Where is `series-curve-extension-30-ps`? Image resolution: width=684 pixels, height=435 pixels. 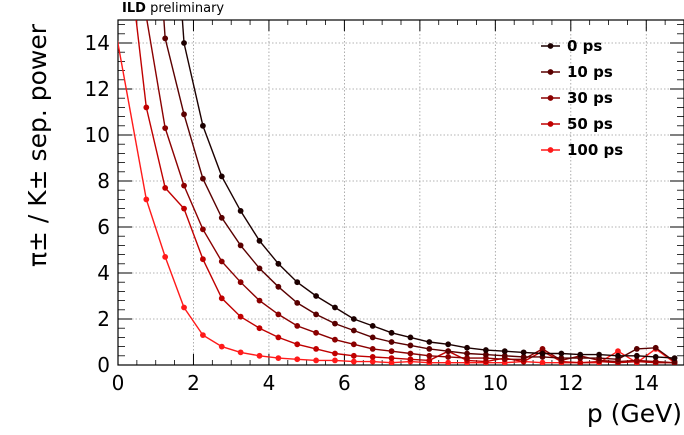 series-curve-extension-30-ps is located at coordinates (156, 74).